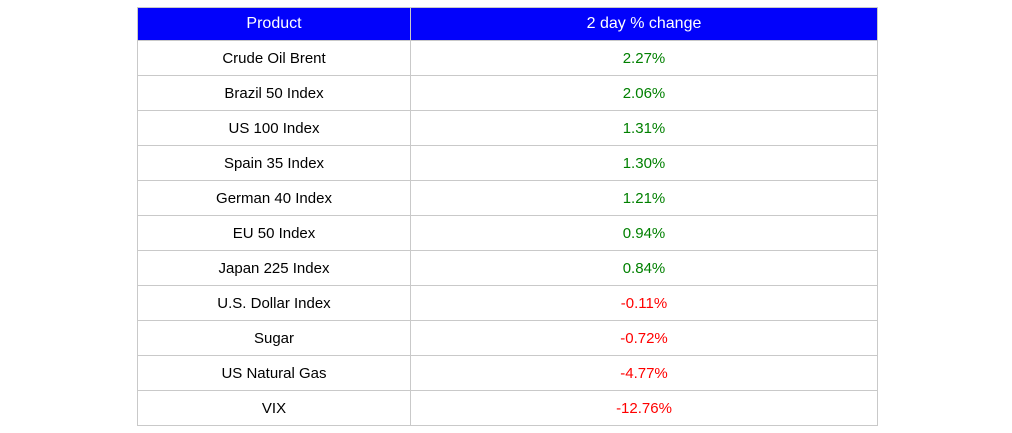 The image size is (1012, 433). What do you see at coordinates (644, 303) in the screenshot?
I see `change-cell: -0.11%` at bounding box center [644, 303].